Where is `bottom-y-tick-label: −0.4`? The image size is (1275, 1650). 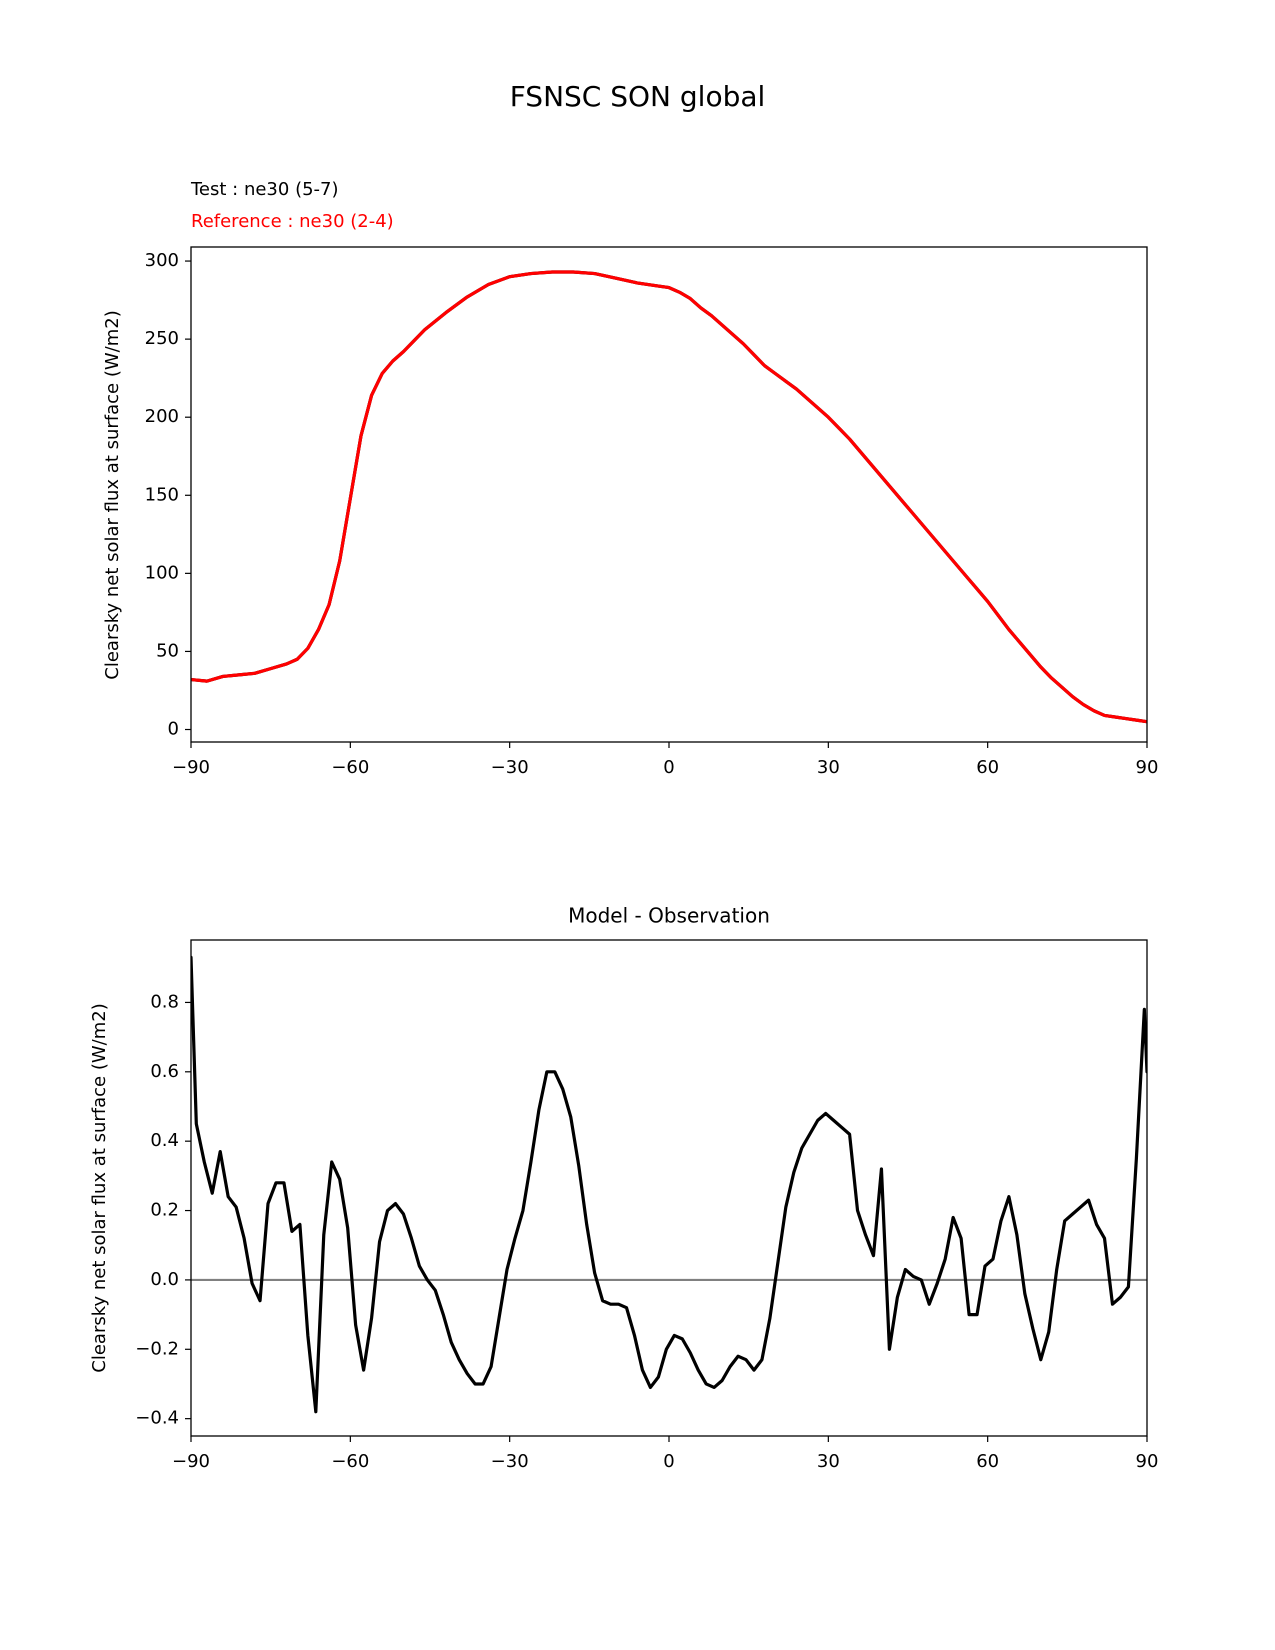
bottom-y-tick-label: −0.4 is located at coordinates (157, 1418).